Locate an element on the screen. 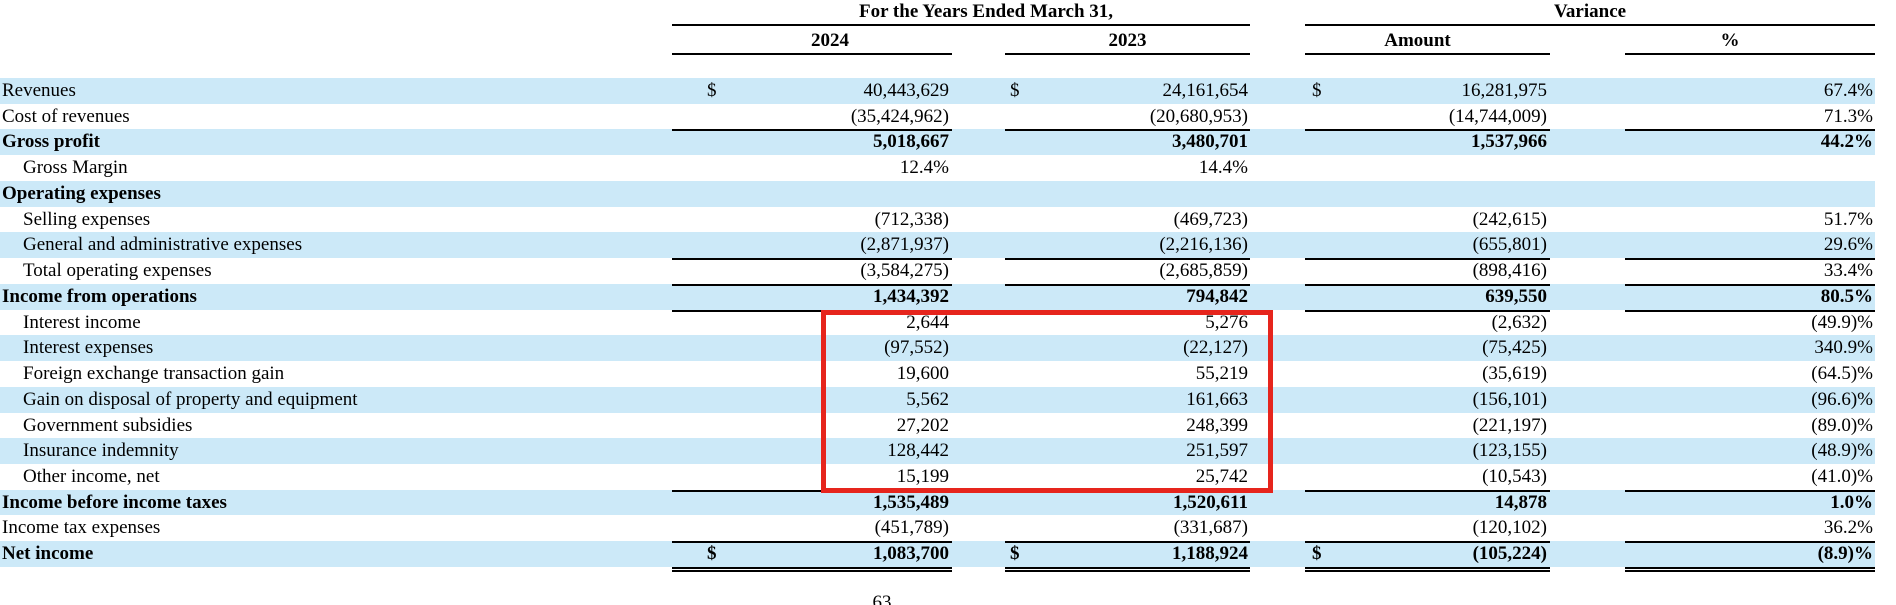 Image resolution: width=1896 pixels, height=605 pixels. cell-cPct: 36.2% is located at coordinates (1750, 529).